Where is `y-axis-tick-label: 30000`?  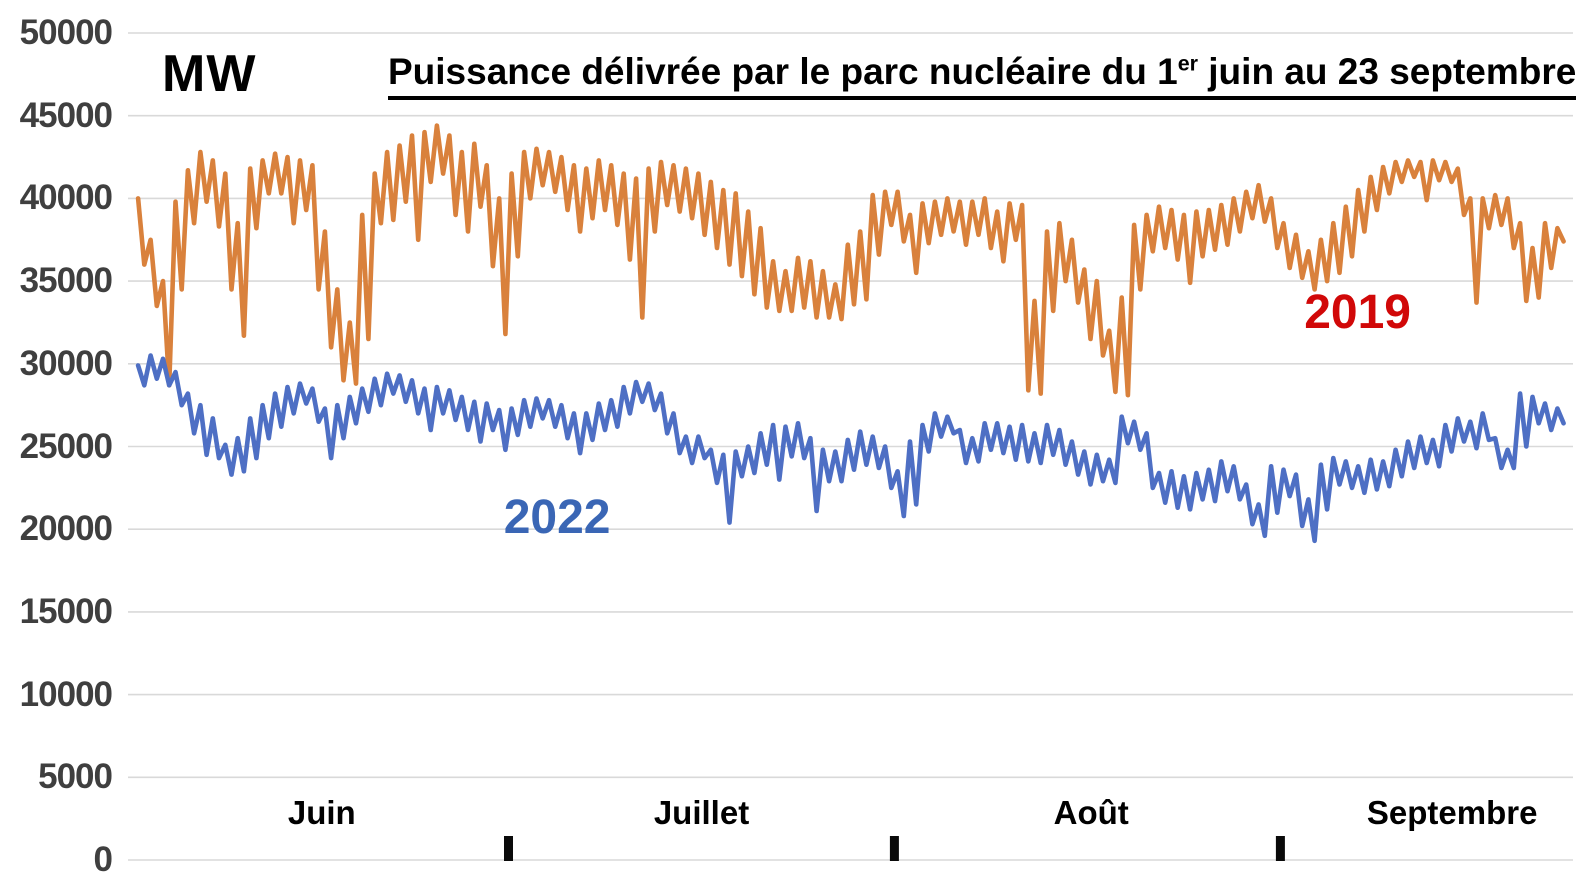 y-axis-tick-label: 30000 is located at coordinates (66, 363).